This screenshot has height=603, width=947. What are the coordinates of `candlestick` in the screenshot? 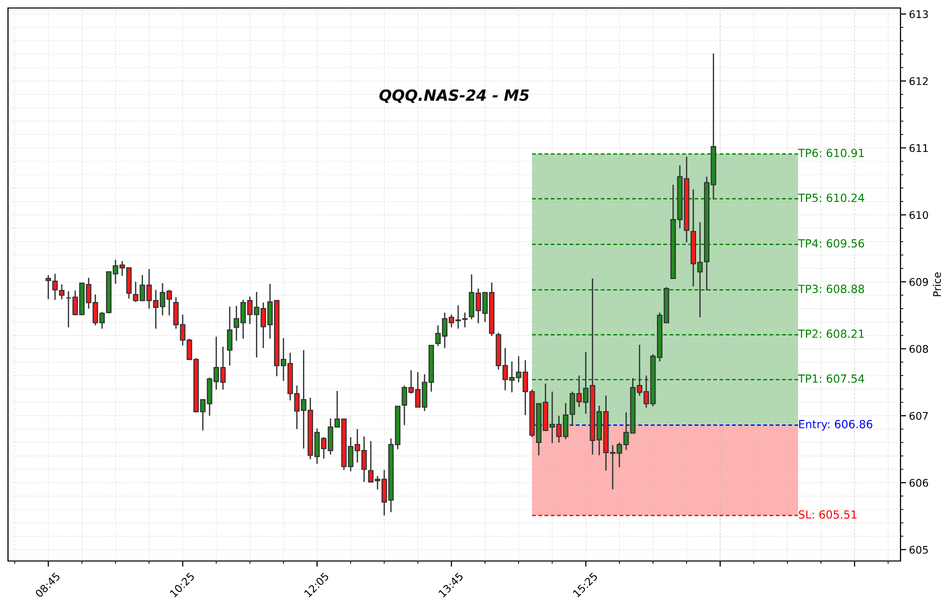 It's located at (229, 336).